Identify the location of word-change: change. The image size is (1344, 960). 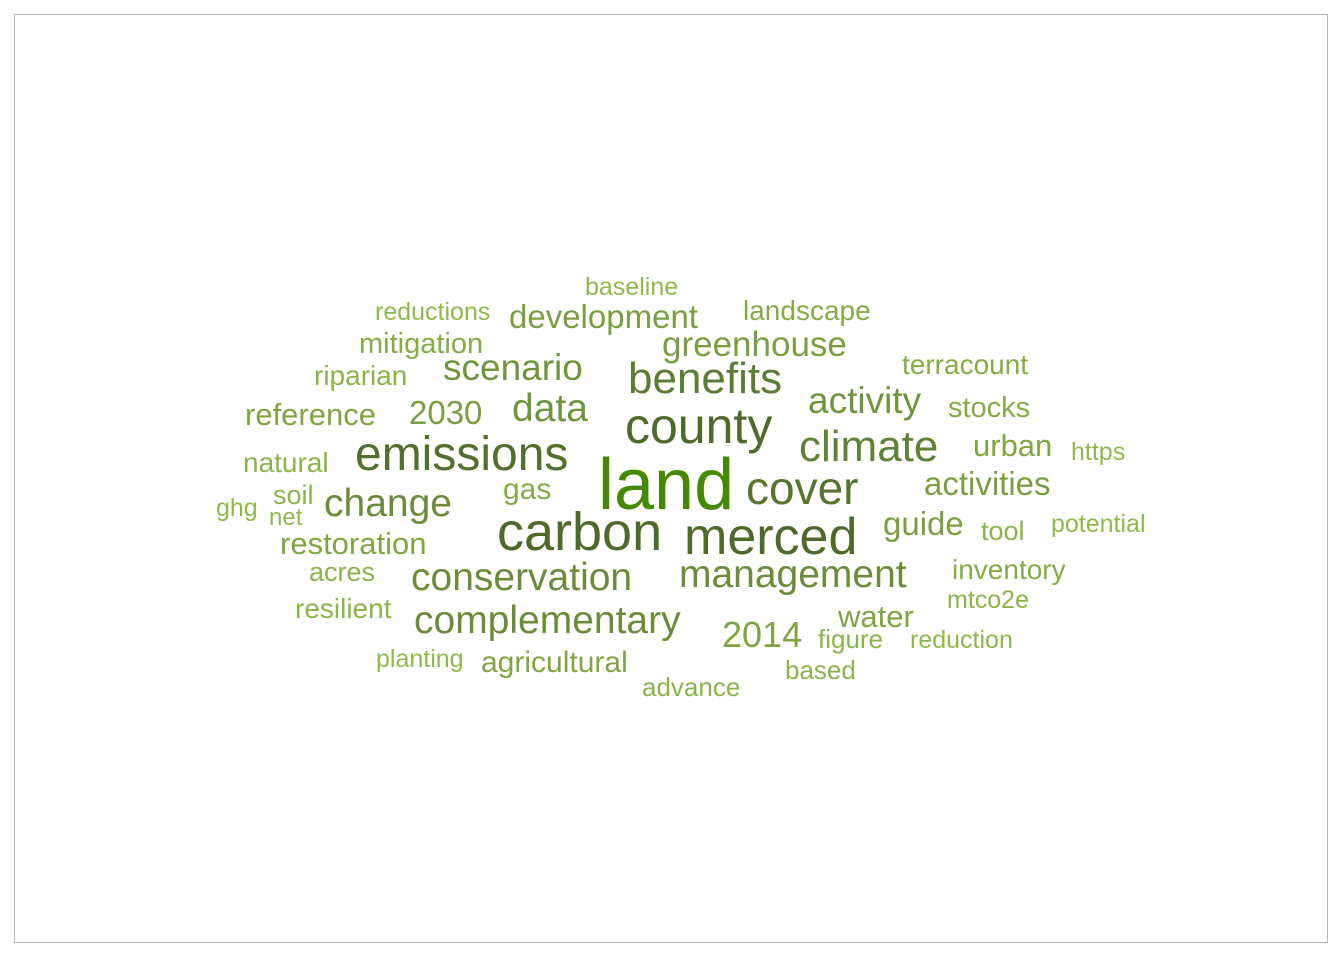
(388, 503).